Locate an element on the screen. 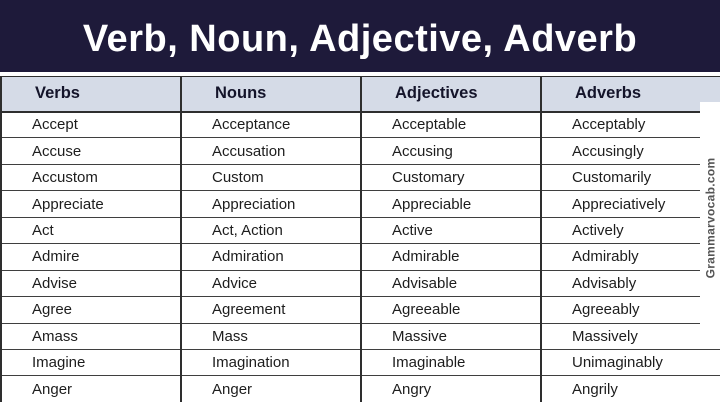  table-cell: Imagination is located at coordinates (271, 363).